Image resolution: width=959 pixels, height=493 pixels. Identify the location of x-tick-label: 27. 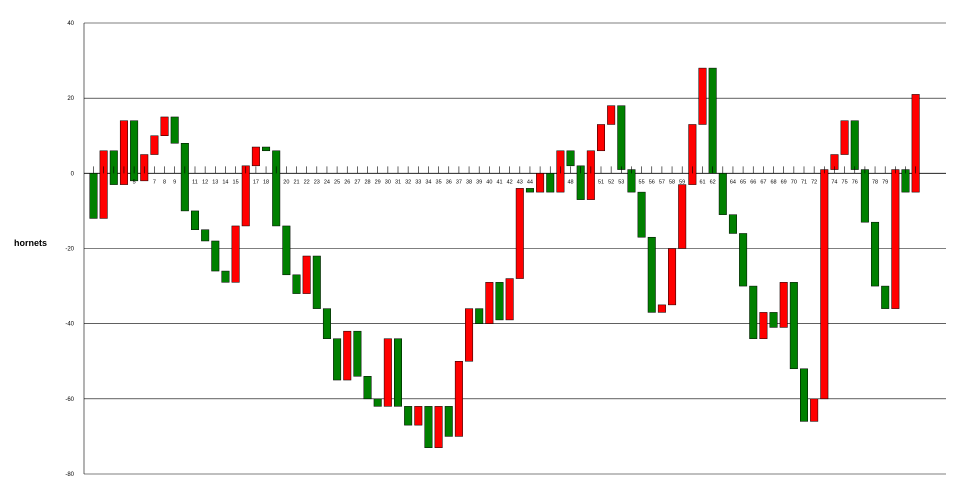
(357, 182).